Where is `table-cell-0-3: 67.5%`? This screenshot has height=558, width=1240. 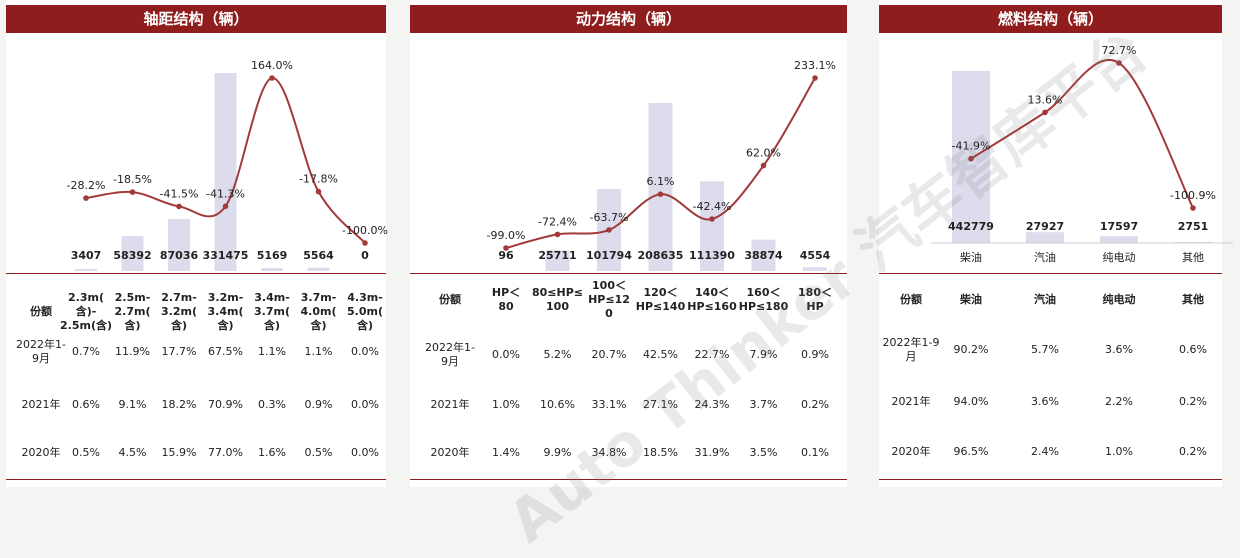
table-cell-0-3: 67.5% is located at coordinates (225, 352).